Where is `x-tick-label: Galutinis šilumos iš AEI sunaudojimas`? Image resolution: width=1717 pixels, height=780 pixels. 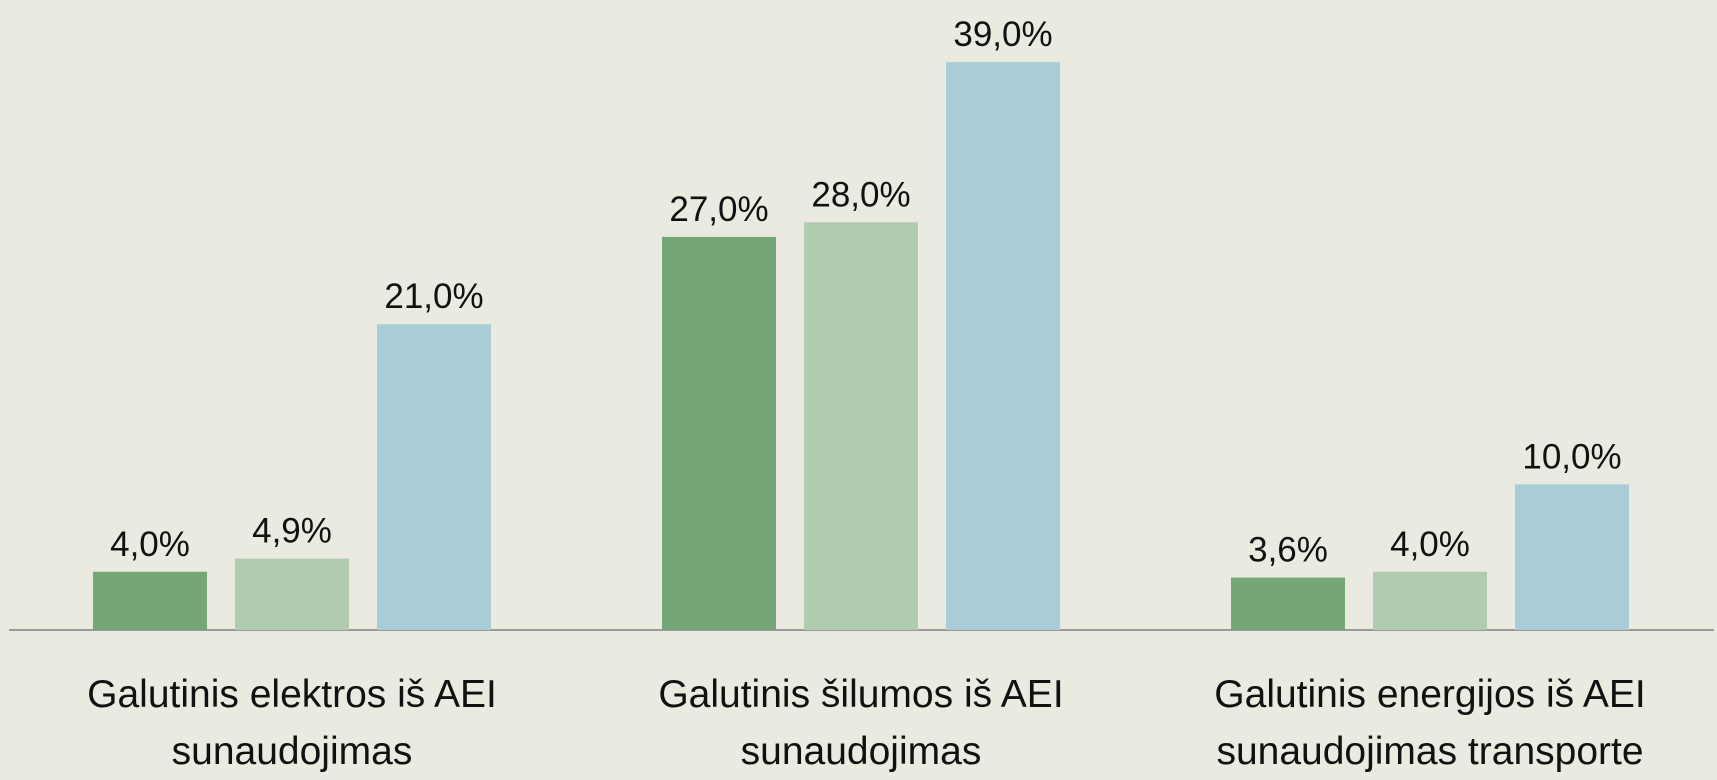
x-tick-label: Galutinis šilumos iš AEI sunaudojimas is located at coordinates (861, 723).